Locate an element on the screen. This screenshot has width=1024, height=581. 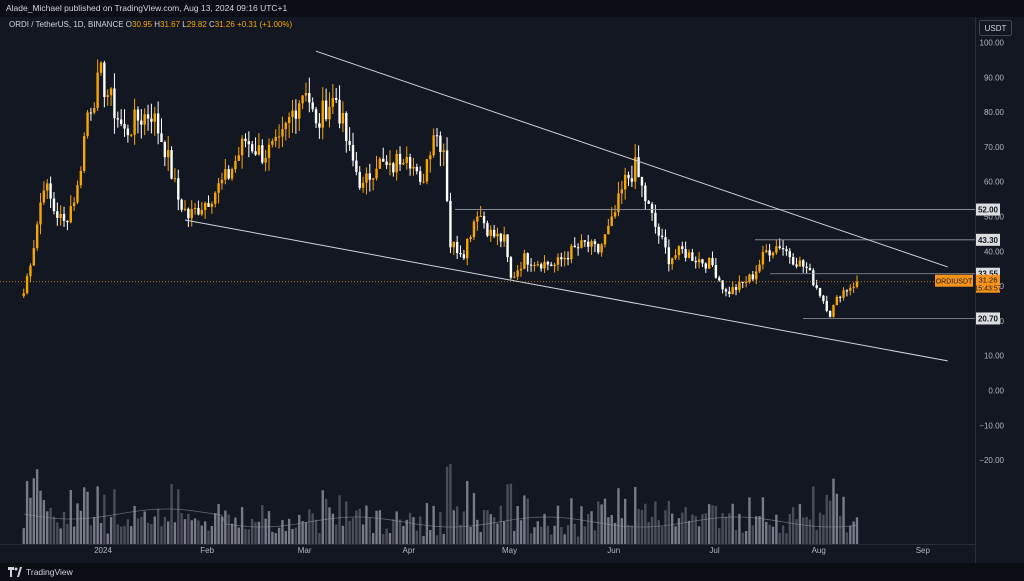
currency-button-label: USDT is located at coordinates (996, 28).